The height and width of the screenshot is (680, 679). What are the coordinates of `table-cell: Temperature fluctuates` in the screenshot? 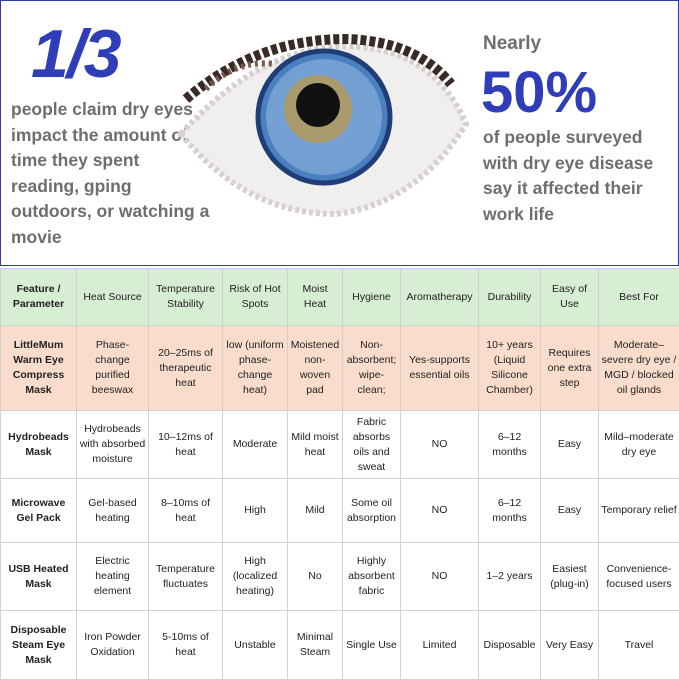 It's located at (186, 577).